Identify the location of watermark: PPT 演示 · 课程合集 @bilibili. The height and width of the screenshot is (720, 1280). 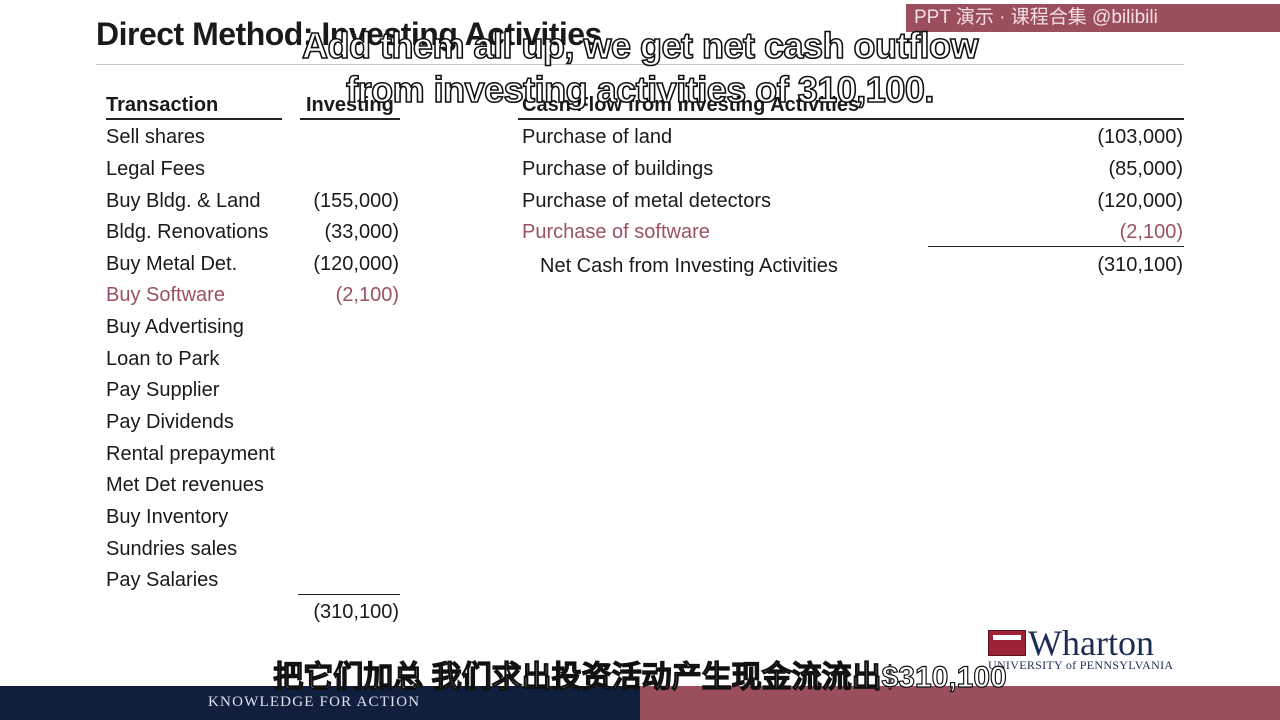
(1093, 18).